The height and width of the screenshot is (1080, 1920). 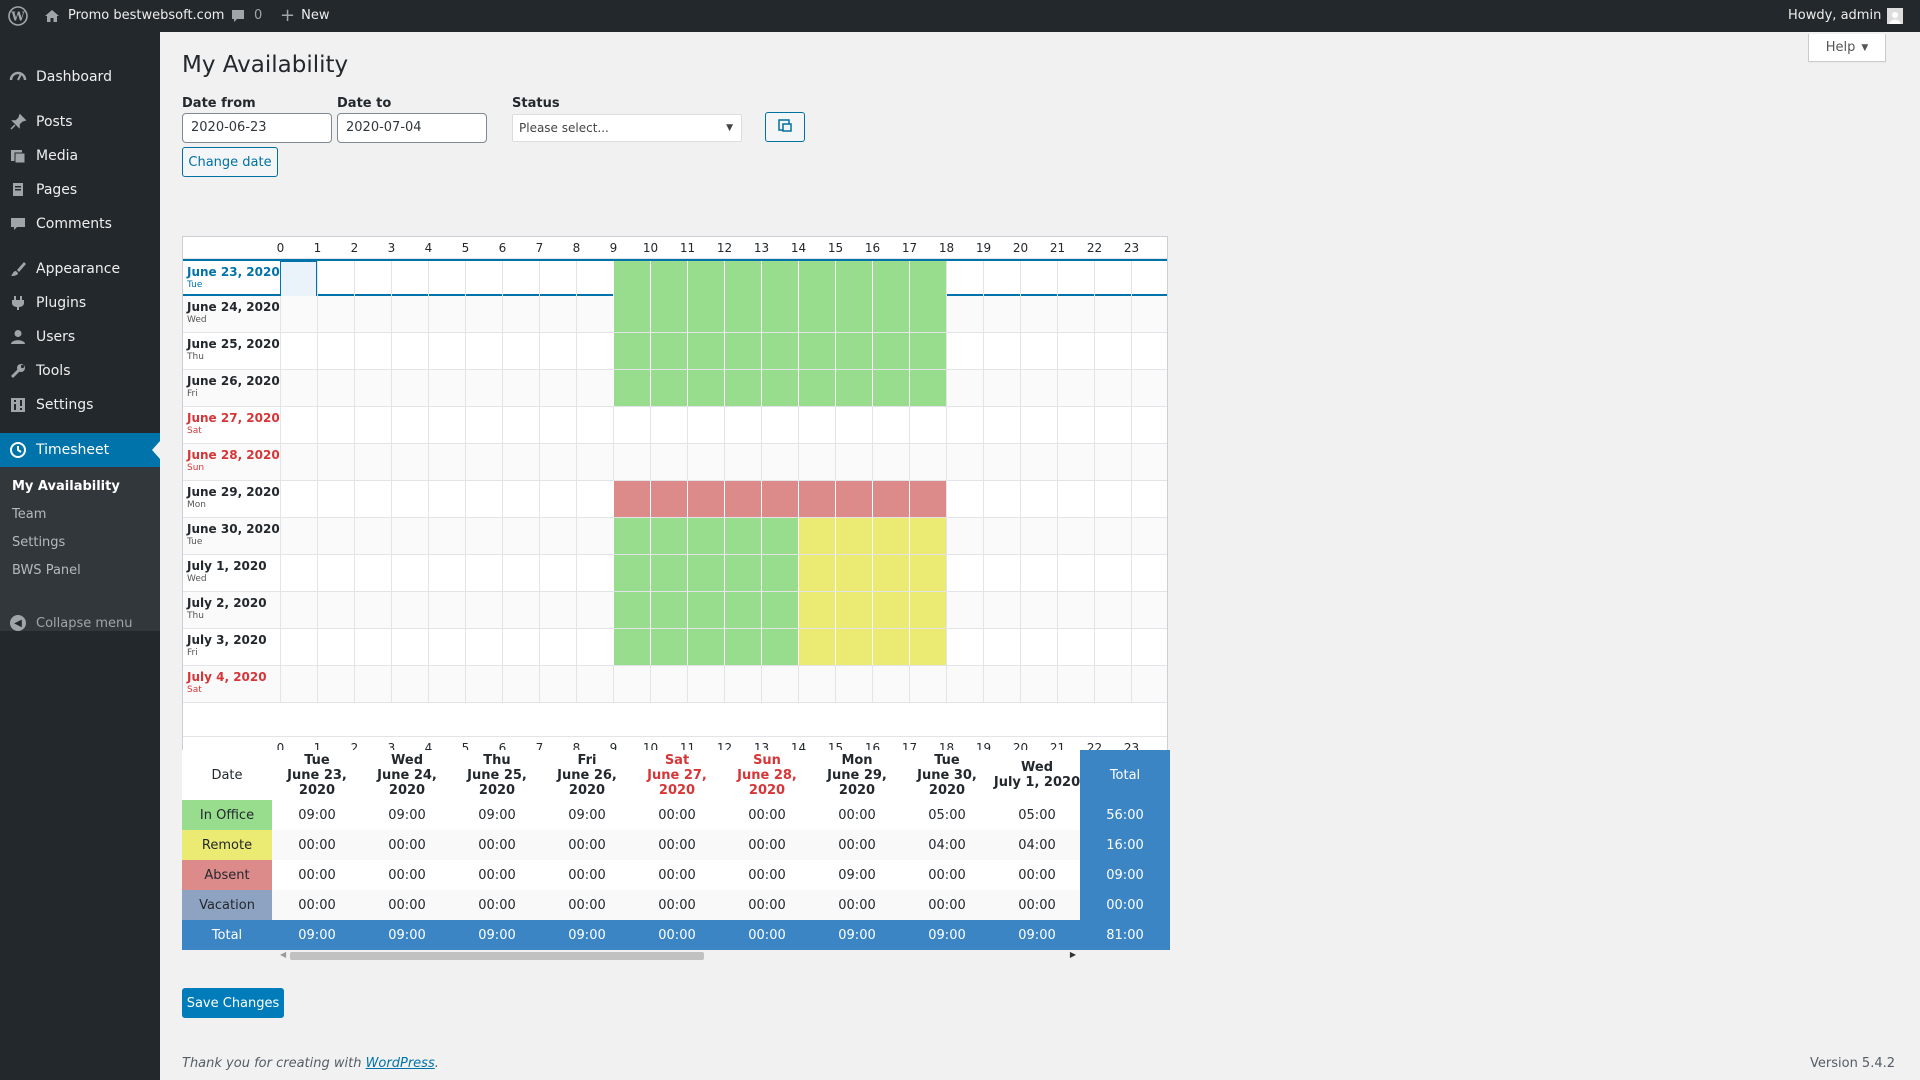 I want to click on menu-users: Users, so click(x=80, y=337).